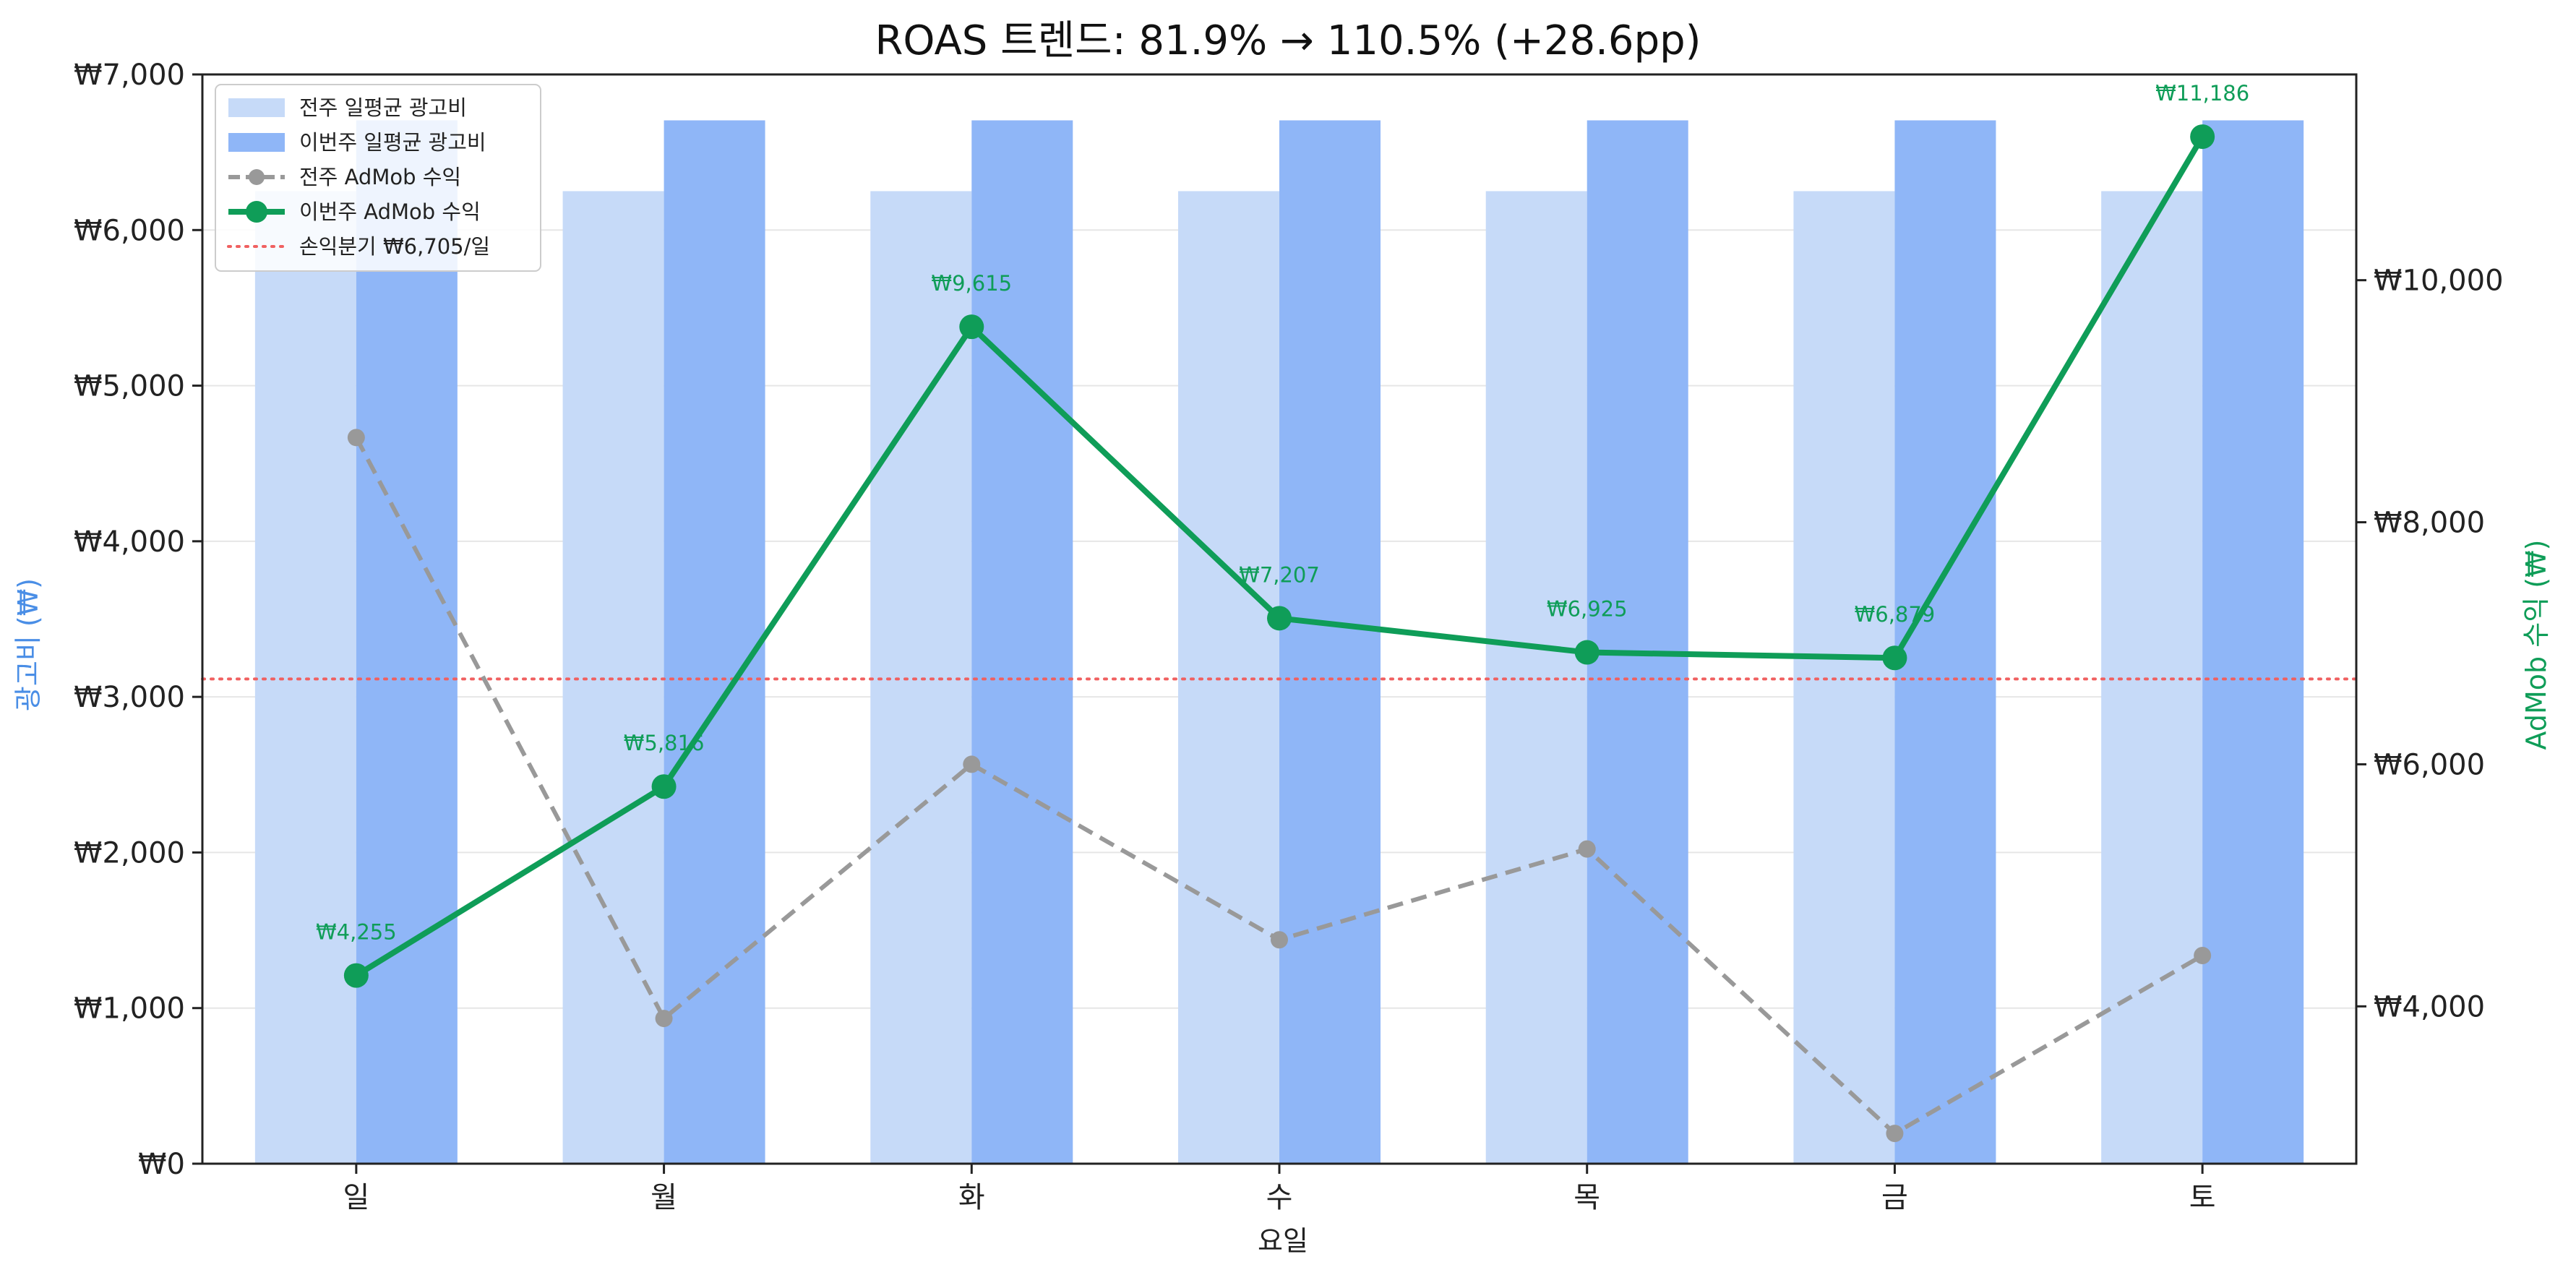 The height and width of the screenshot is (1275, 2576). Describe the element at coordinates (2430, 1006) in the screenshot. I see `y-right-tick-label: ₩4,000` at that location.